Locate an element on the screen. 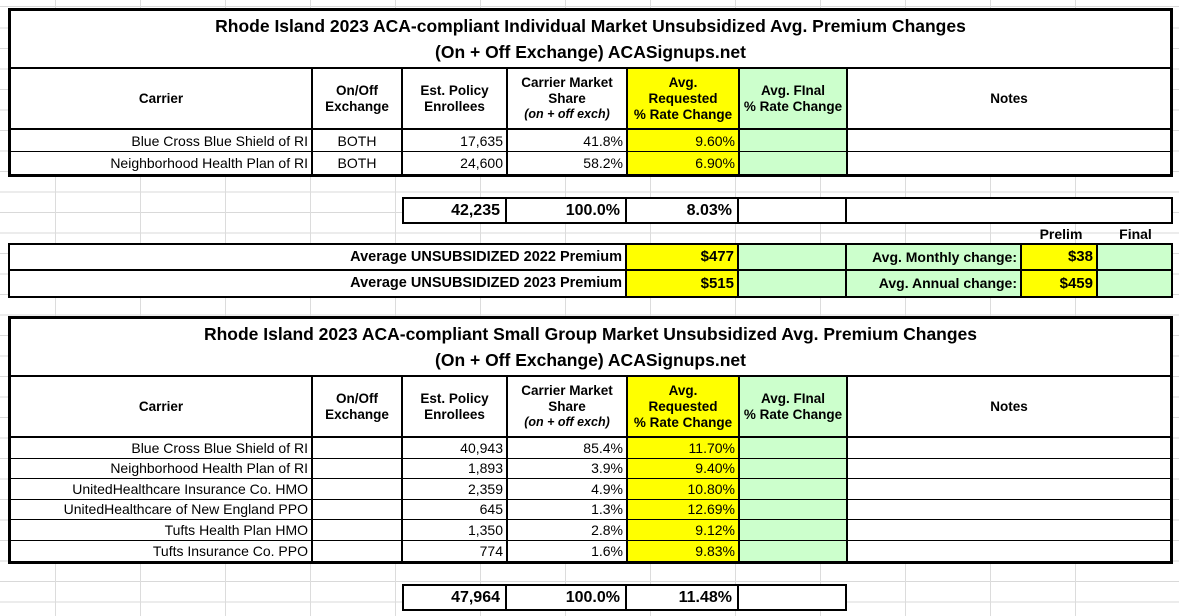 Image resolution: width=1179 pixels, height=616 pixels. premium-2022-label: Average UNSUBSIDIZED 2022 Premium is located at coordinates (318, 257).